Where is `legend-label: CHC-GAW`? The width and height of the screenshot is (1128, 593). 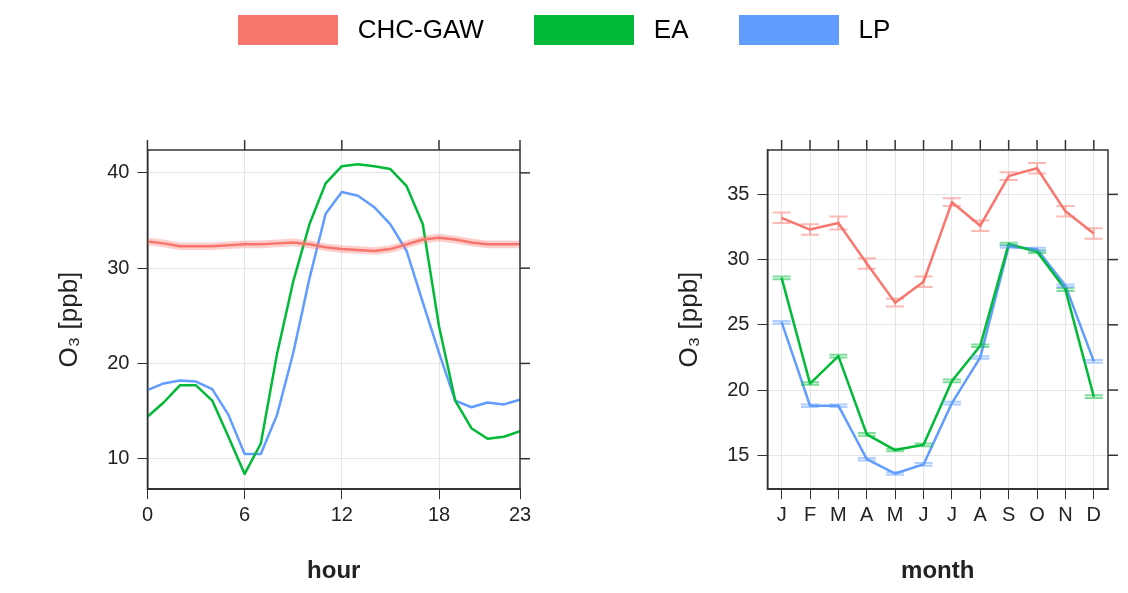 legend-label: CHC-GAW is located at coordinates (420, 29).